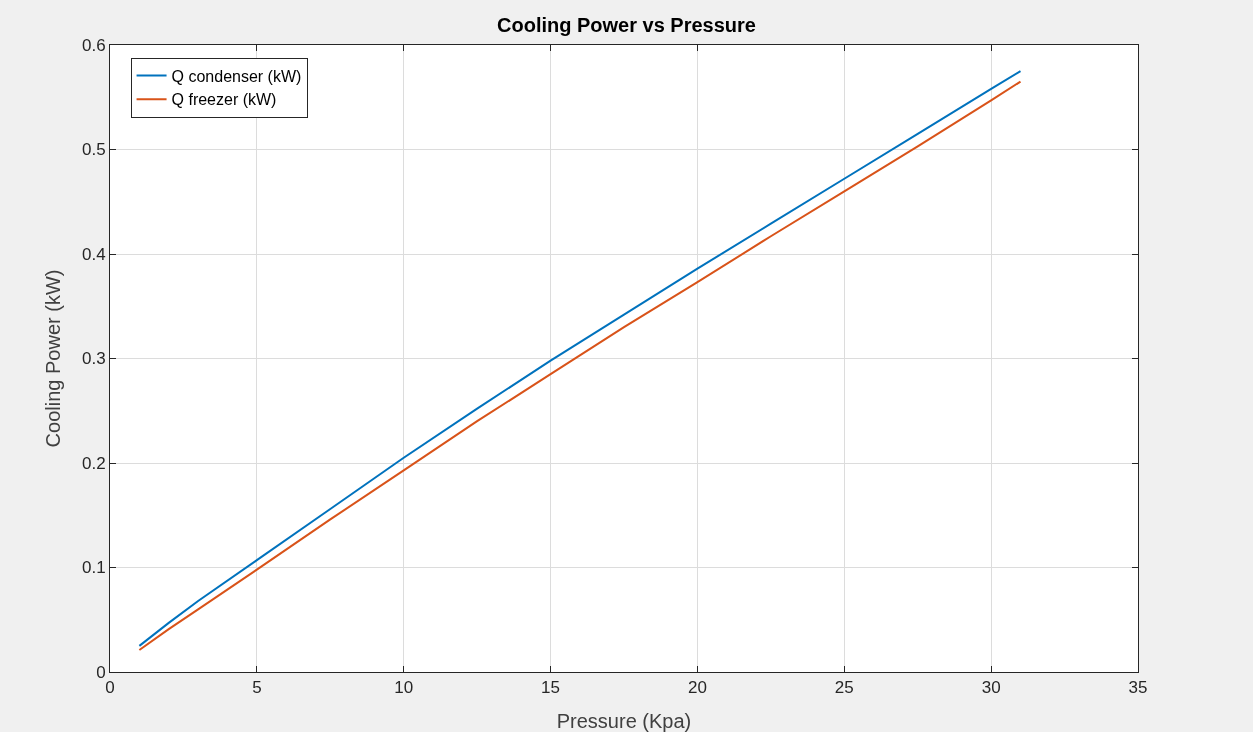 The height and width of the screenshot is (732, 1253). Describe the element at coordinates (624, 721) in the screenshot. I see `x-axis-title: Pressure (Kpa)` at that location.